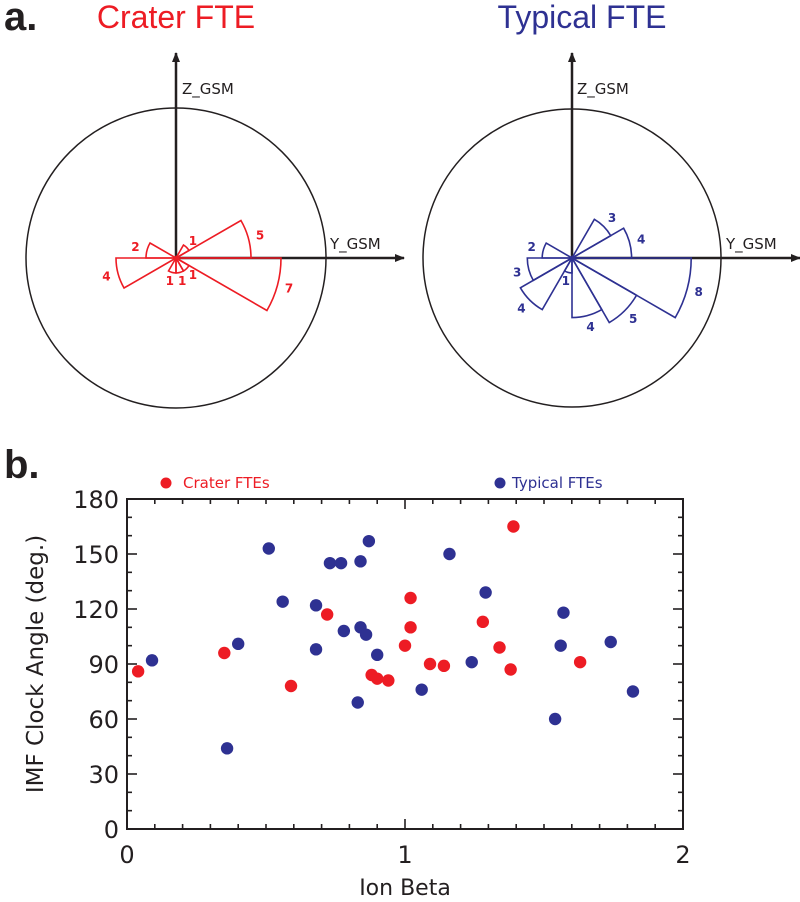 Image resolution: width=800 pixels, height=902 pixels. Describe the element at coordinates (176, 17) in the screenshot. I see `rose-crater-title: Crater FTE` at that location.